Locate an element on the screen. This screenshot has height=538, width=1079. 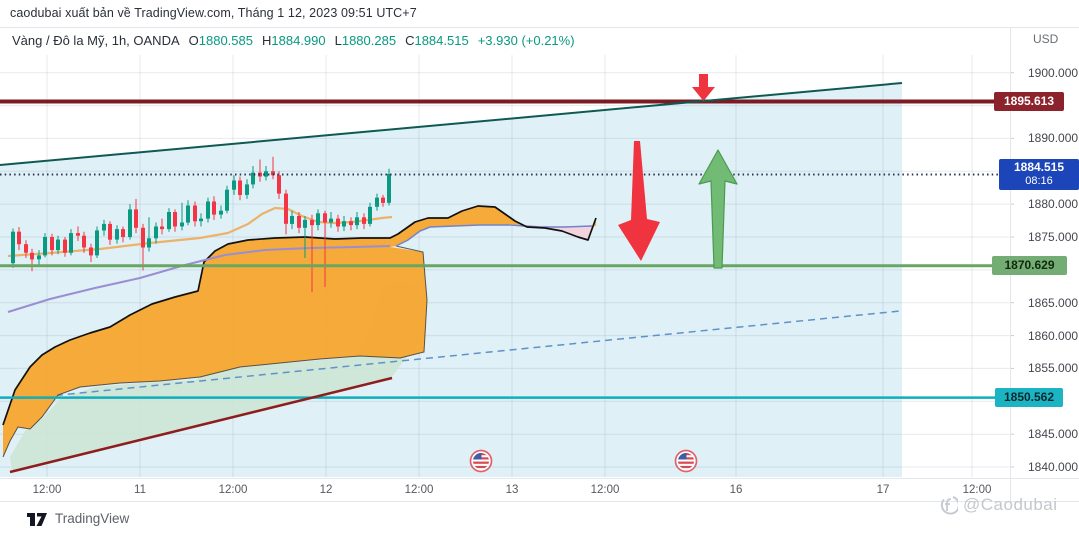
price-tick-label: 1880.000 is located at coordinates (1053, 204).